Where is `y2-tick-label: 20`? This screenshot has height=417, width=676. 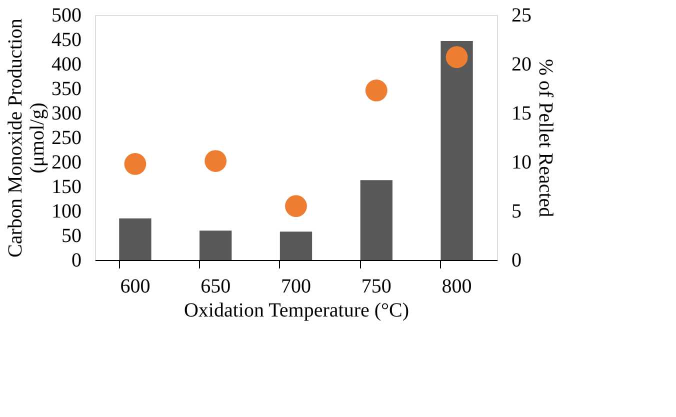
y2-tick-label: 20 is located at coordinates (522, 65).